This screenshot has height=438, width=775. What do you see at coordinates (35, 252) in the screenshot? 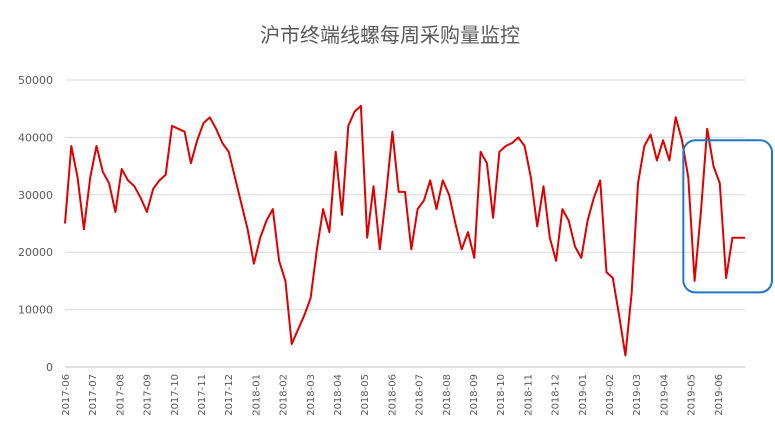
I see `y-tick-label: 20000` at bounding box center [35, 252].